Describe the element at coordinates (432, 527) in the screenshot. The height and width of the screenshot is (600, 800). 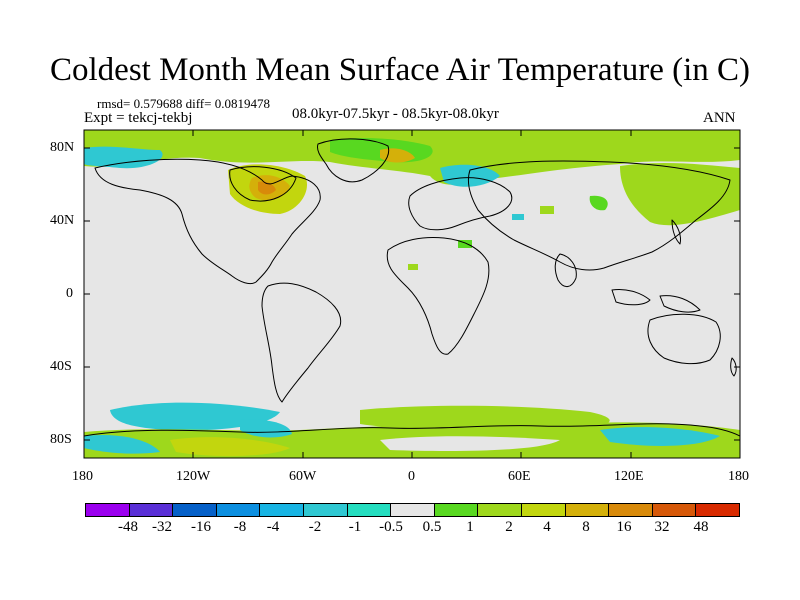
I see `colorbar-label: 0.5` at that location.